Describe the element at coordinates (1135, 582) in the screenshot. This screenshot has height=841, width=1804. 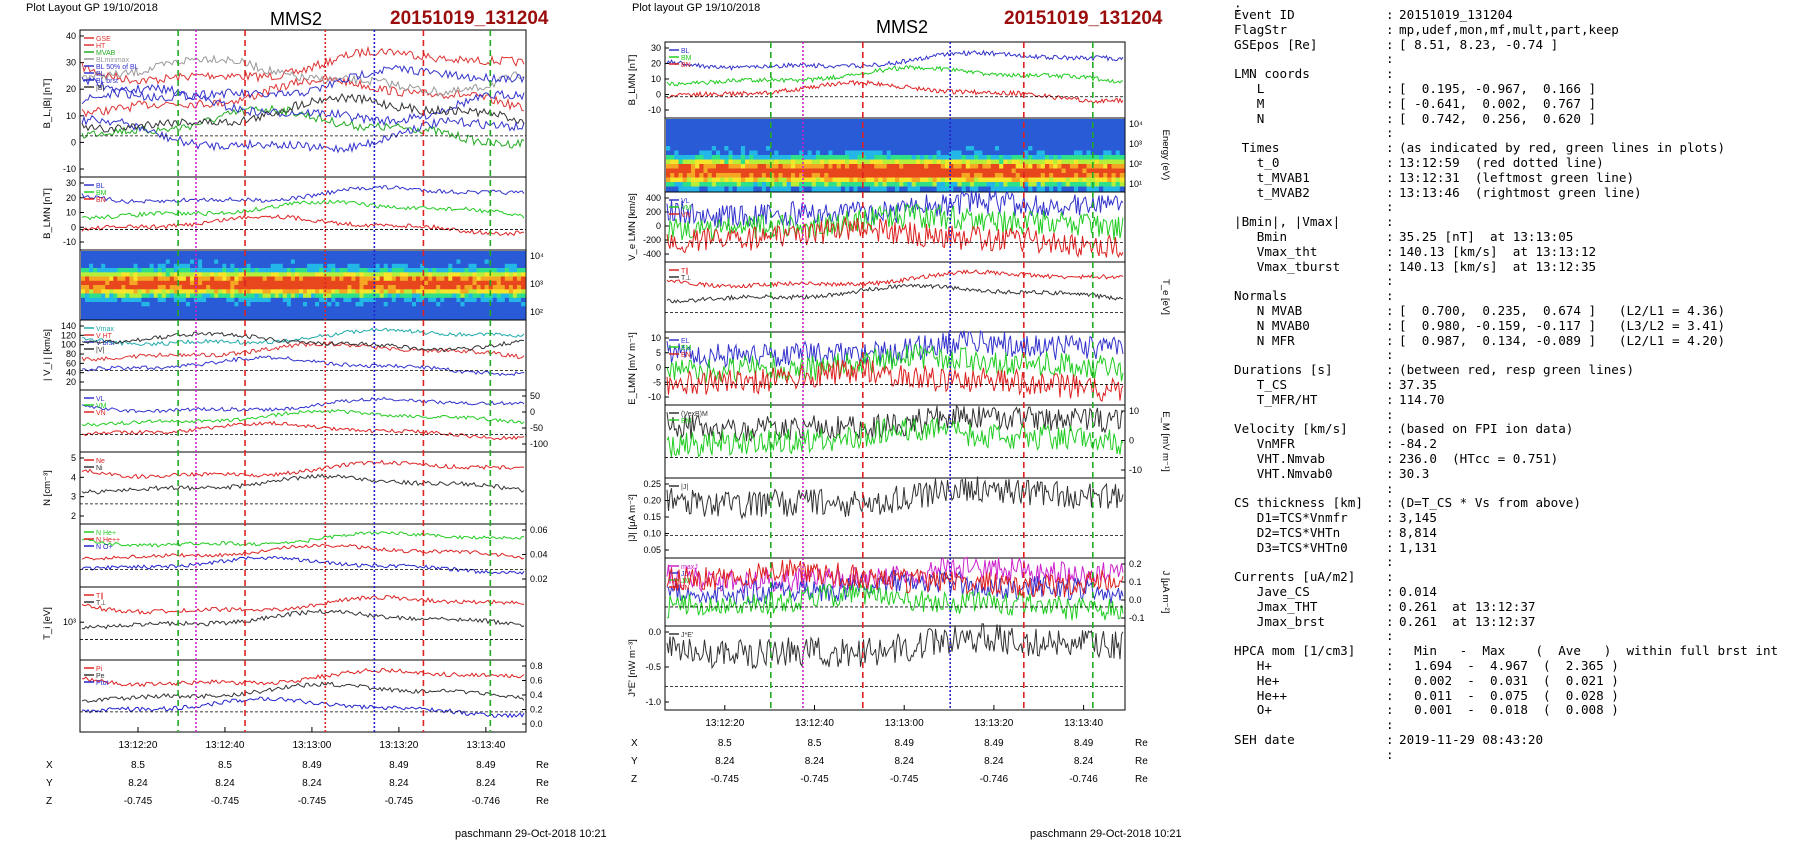
I see `mid-y-tick-label: 0.1` at that location.